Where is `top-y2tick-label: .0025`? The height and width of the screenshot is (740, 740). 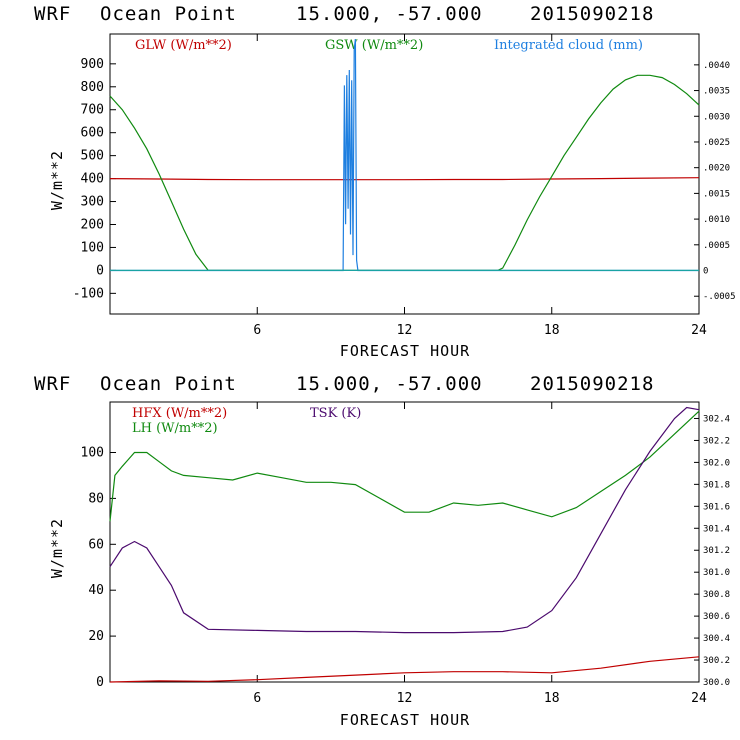 top-y2tick-label: .0025 is located at coordinates (716, 143).